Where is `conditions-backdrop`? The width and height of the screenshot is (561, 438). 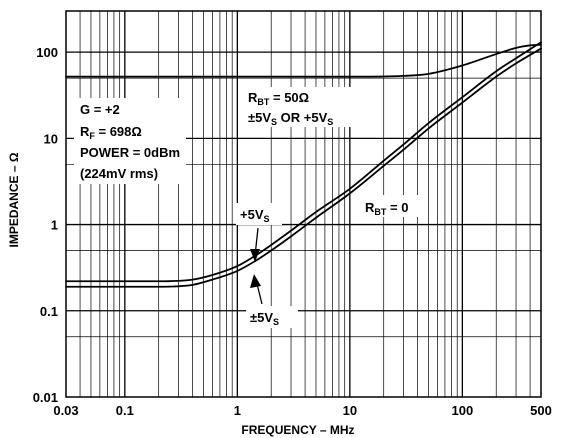
conditions-backdrop is located at coordinates (130, 141).